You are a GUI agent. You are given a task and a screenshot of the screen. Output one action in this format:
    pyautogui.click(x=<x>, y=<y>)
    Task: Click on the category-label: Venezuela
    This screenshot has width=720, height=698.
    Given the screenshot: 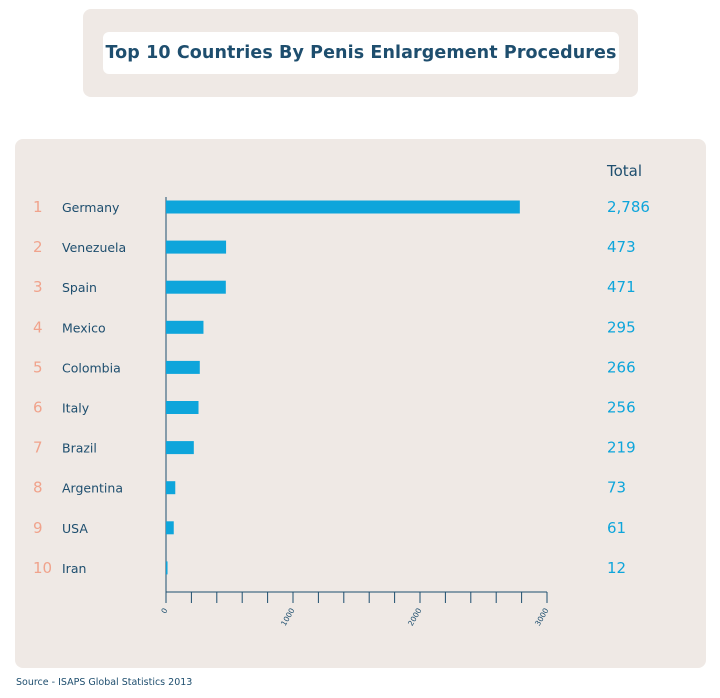 What is the action you would take?
    pyautogui.click(x=94, y=247)
    